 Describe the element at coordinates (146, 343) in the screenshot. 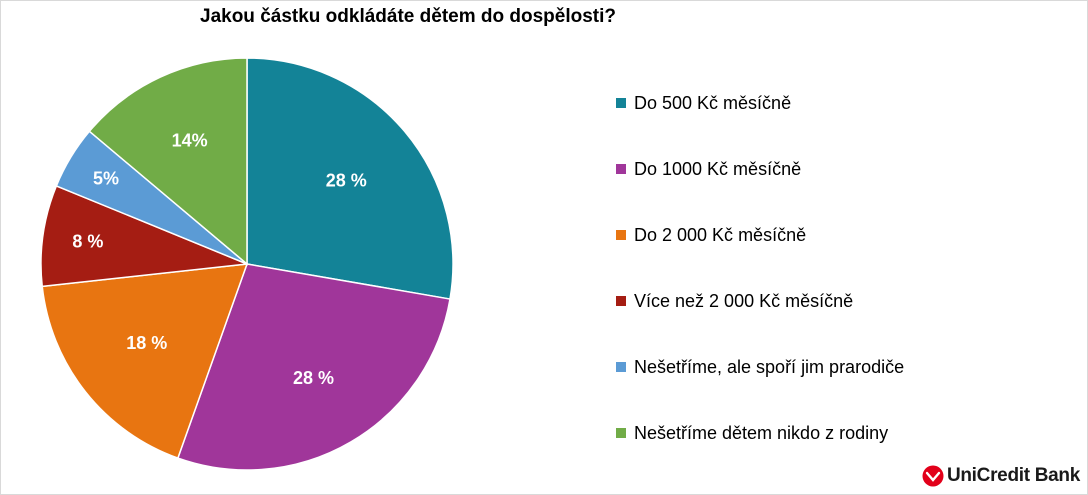

I see `slice-value-label-3: 18 %` at that location.